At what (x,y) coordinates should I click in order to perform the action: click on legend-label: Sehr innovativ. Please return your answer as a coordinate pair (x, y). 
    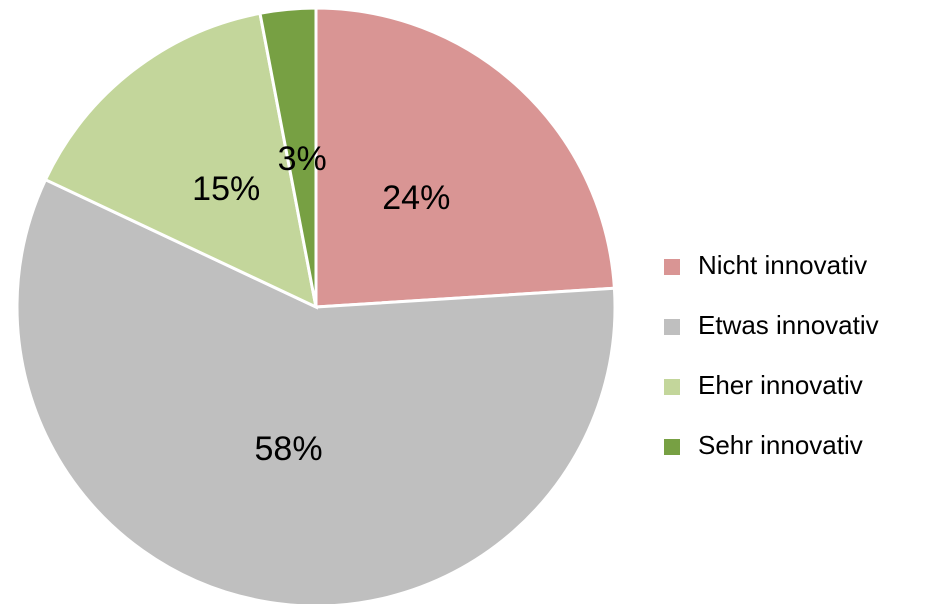
    Looking at the image, I should click on (780, 445).